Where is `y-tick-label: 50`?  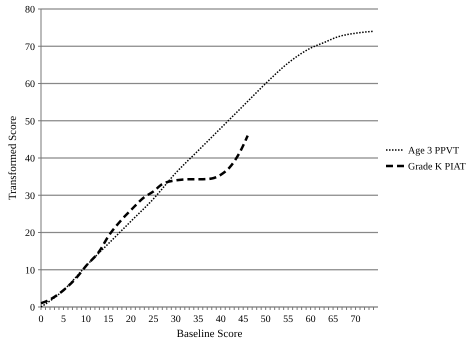
y-tick-label: 50 is located at coordinates (30, 122).